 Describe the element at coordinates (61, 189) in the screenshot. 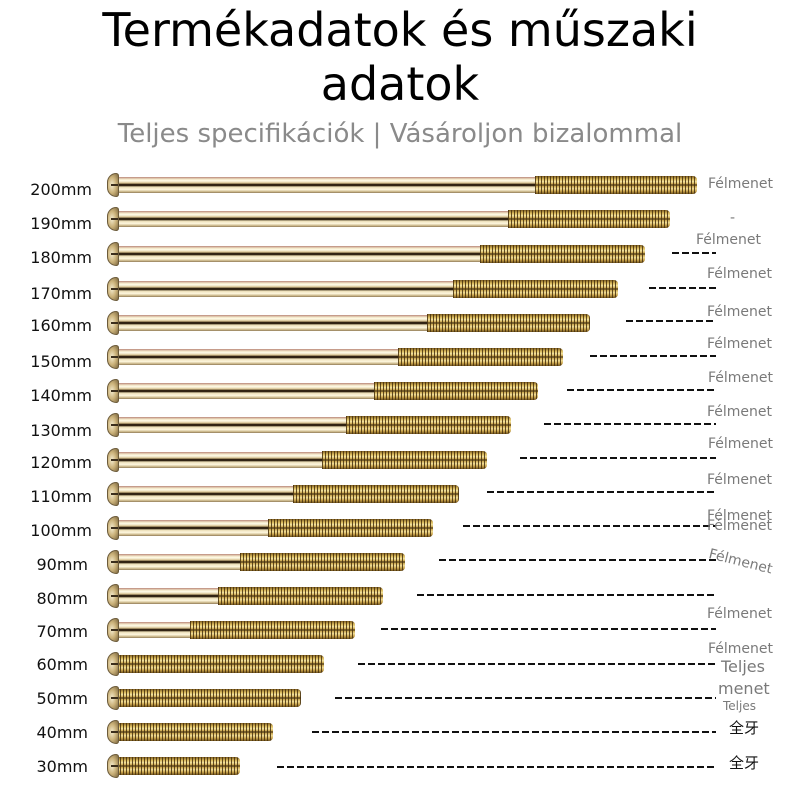

I see `size-label-200: 200mm` at that location.